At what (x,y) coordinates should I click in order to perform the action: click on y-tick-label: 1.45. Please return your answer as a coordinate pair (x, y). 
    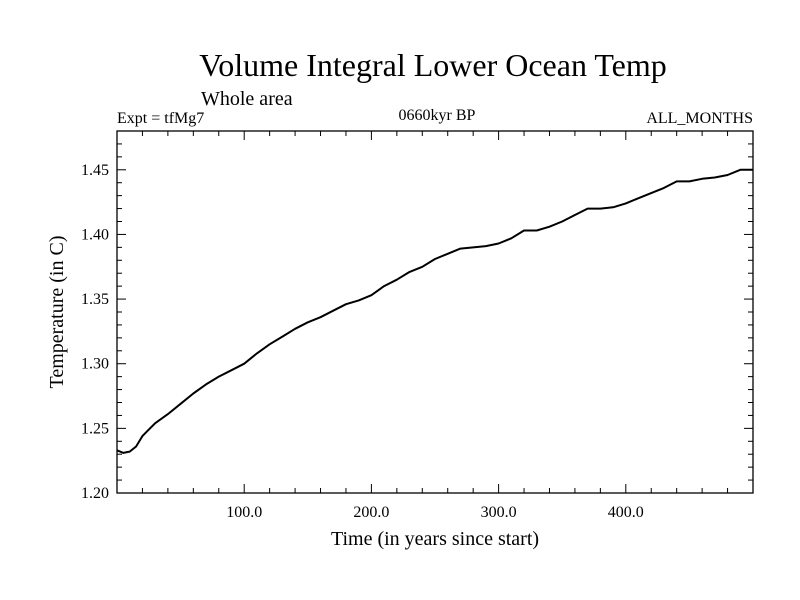
    Looking at the image, I should click on (95, 170).